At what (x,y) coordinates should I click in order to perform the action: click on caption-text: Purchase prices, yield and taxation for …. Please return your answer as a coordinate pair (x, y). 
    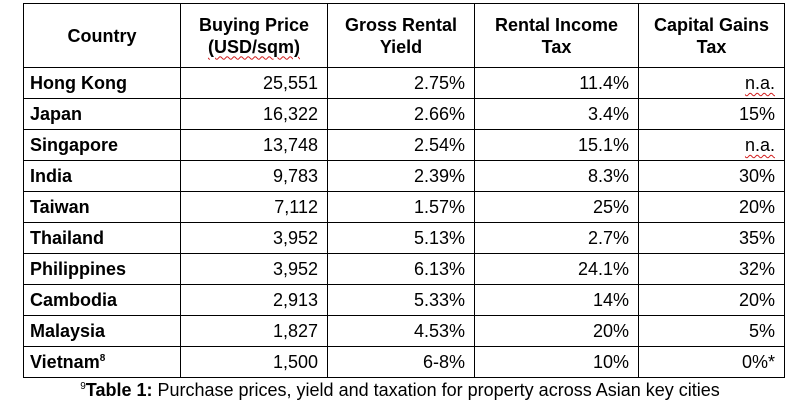
    Looking at the image, I should click on (436, 390).